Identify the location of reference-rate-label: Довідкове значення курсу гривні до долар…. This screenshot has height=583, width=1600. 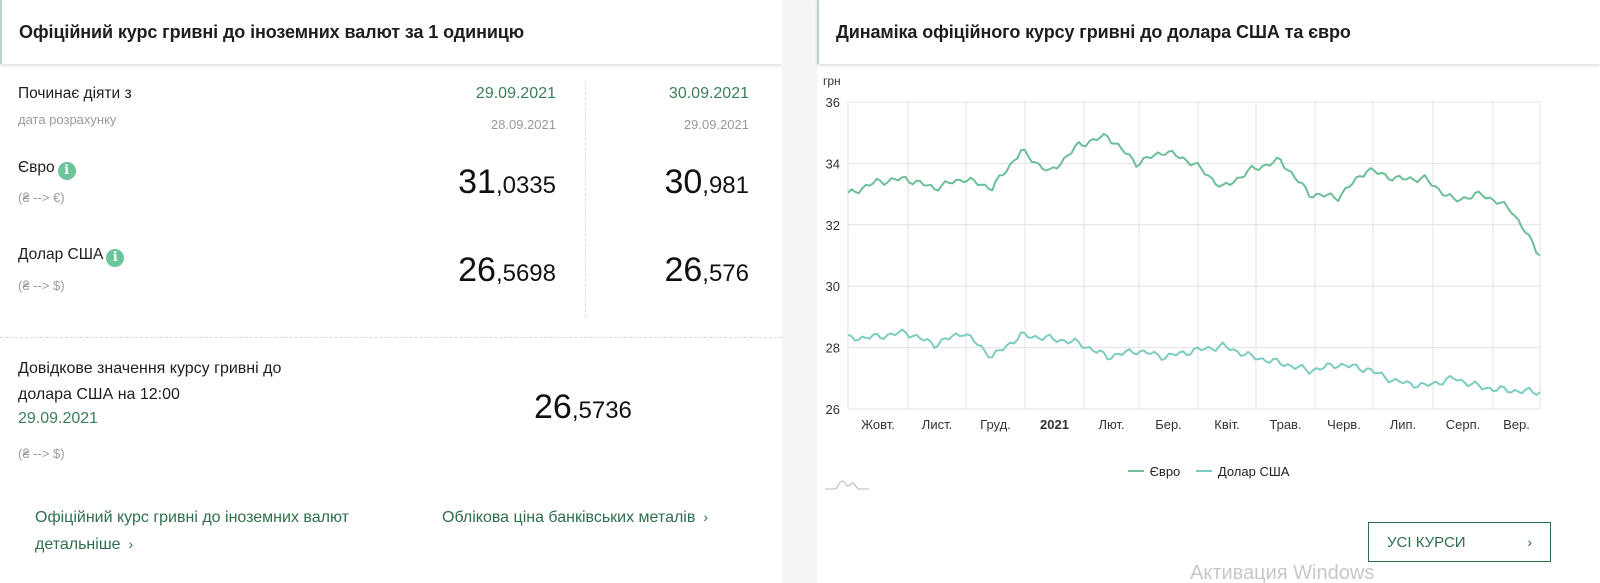
(150, 381).